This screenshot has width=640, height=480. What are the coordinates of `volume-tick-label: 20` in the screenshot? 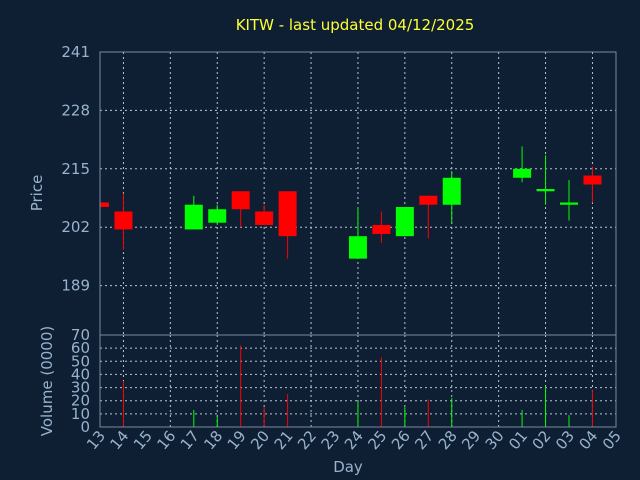 It's located at (80, 401).